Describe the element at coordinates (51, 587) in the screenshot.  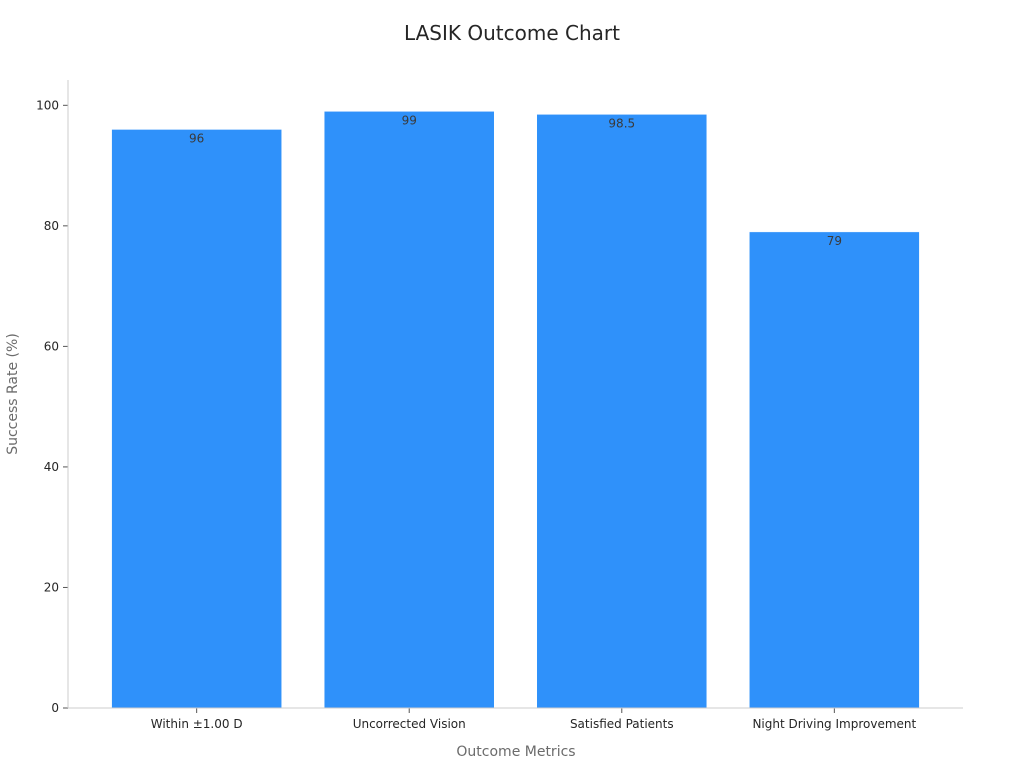
I see `y-tick-label: 20` at that location.